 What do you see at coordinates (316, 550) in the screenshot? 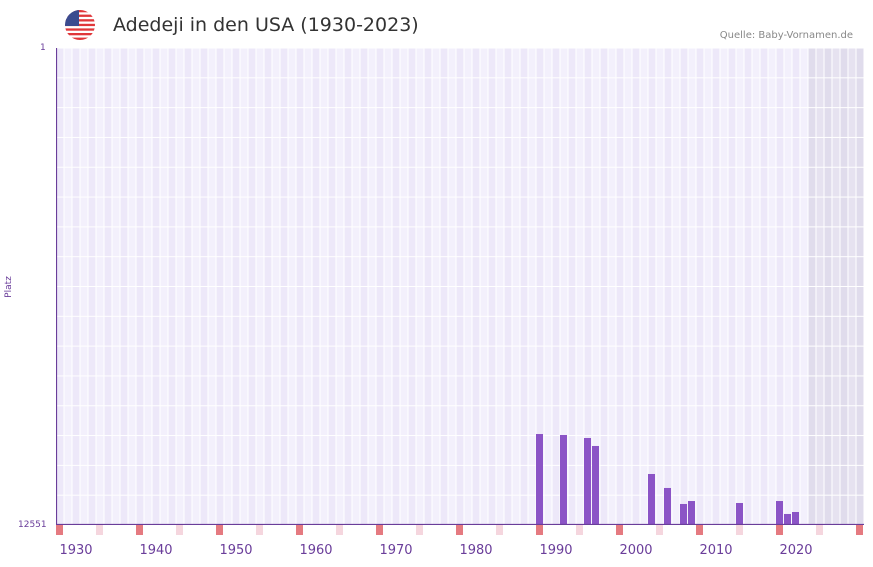
I see `x-tick-1960: 1960` at bounding box center [316, 550].